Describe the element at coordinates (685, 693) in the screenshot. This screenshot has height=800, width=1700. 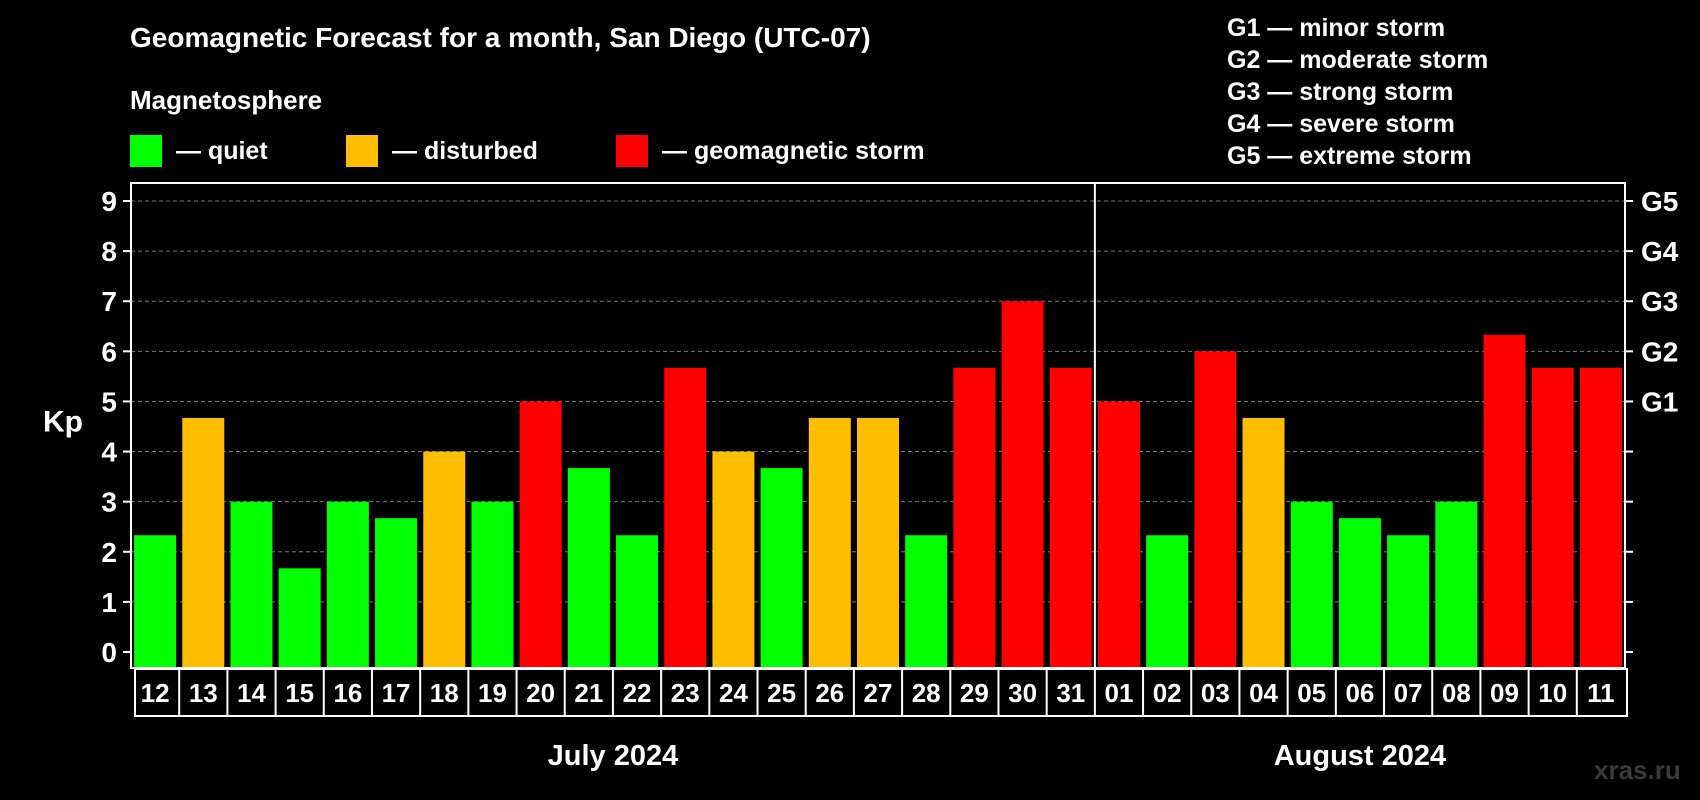
I see `date-label: 23` at that location.